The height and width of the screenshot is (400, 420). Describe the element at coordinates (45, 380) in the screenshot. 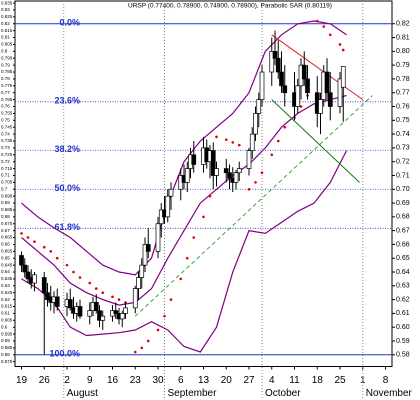

I see `x-tick-label: 26` at that location.